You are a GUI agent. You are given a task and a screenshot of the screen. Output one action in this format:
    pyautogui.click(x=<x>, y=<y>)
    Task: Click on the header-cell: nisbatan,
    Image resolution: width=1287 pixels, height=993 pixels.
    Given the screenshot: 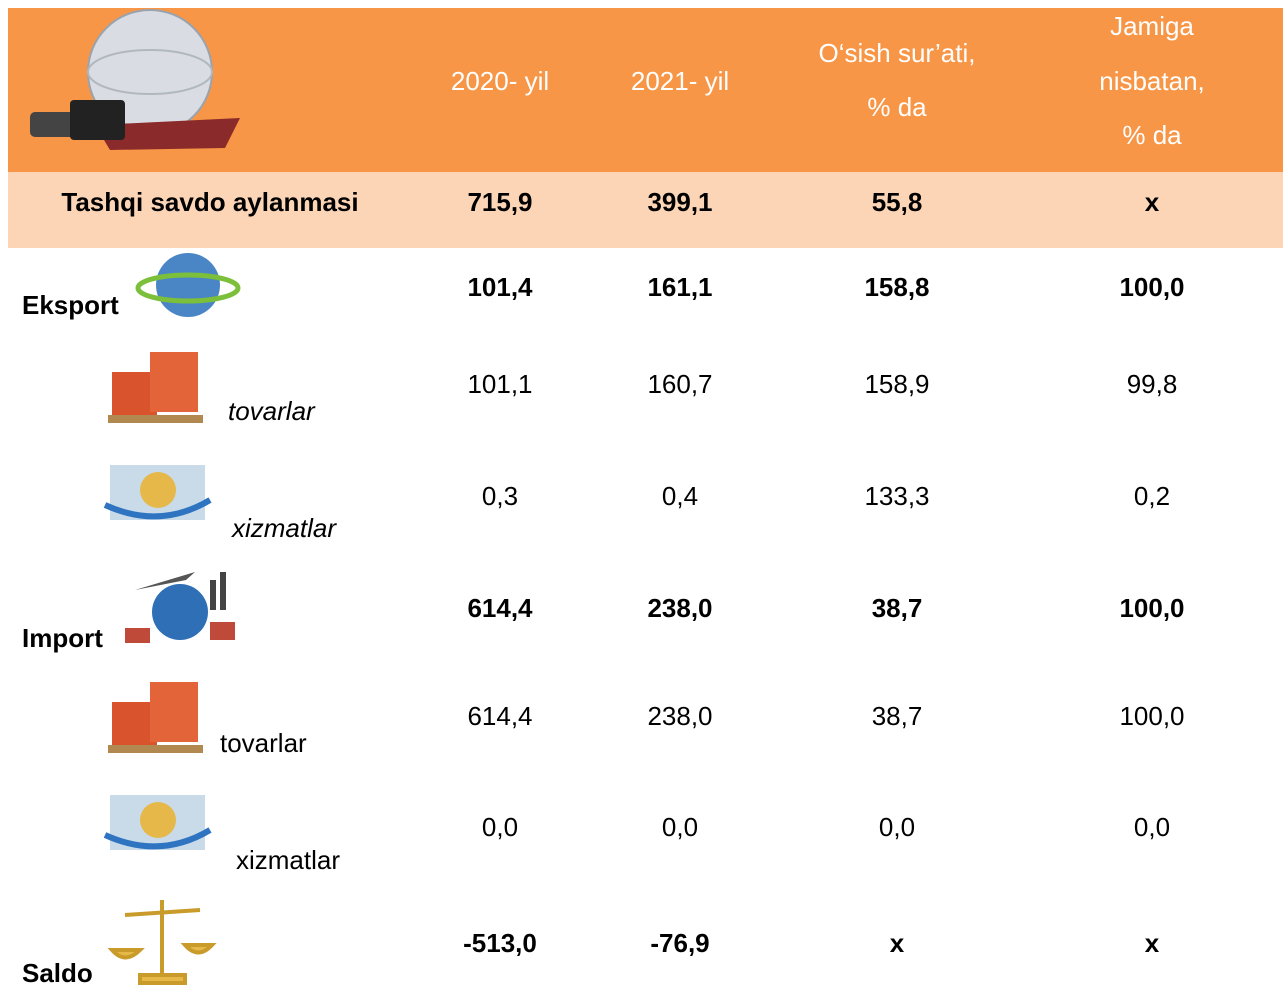 What is the action you would take?
    pyautogui.click(x=1152, y=81)
    